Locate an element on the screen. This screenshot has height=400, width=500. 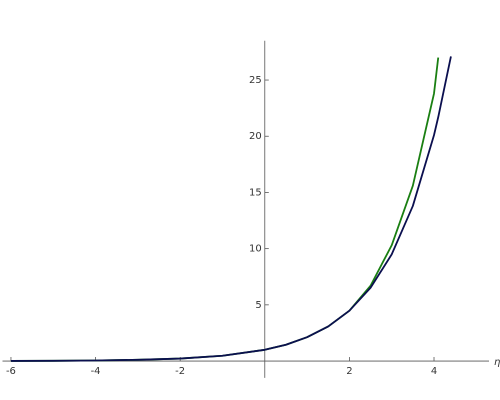
x-tick-label: 2 is located at coordinates (349, 371).